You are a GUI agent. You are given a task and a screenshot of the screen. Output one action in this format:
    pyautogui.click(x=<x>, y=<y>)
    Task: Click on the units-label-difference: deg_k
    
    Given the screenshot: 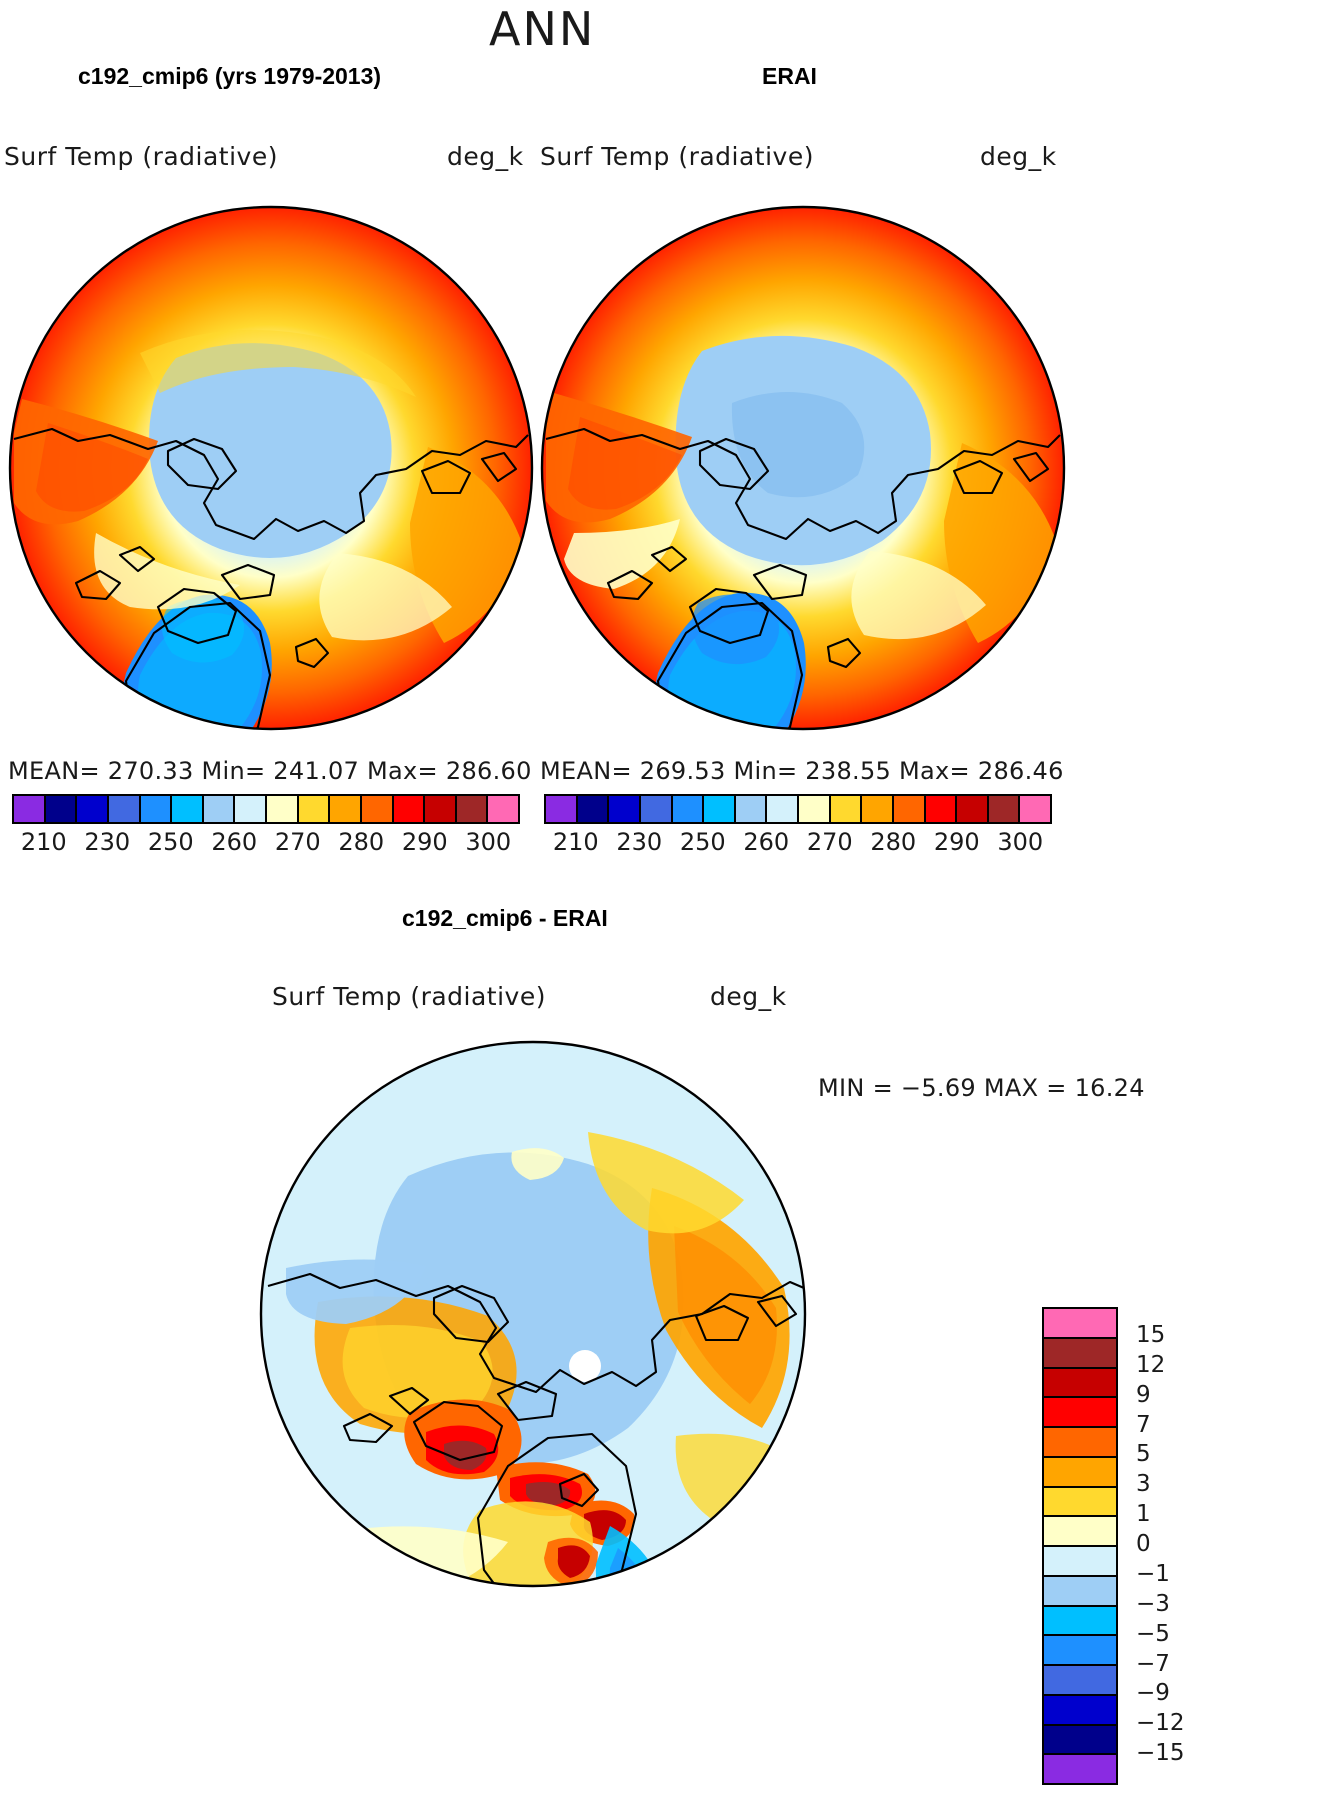 What is the action you would take?
    pyautogui.click(x=748, y=996)
    